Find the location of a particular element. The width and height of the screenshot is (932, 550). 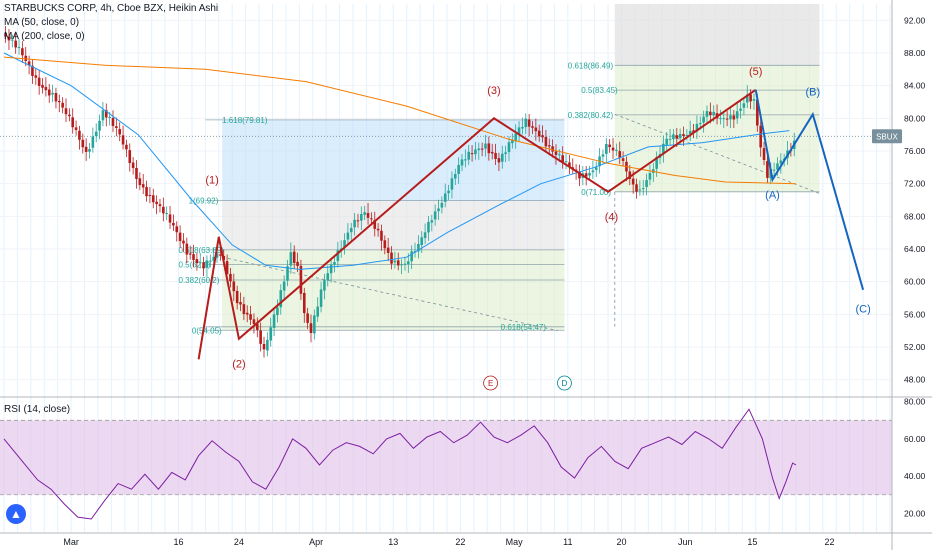

y-tick-label: 48.00 is located at coordinates (915, 380).